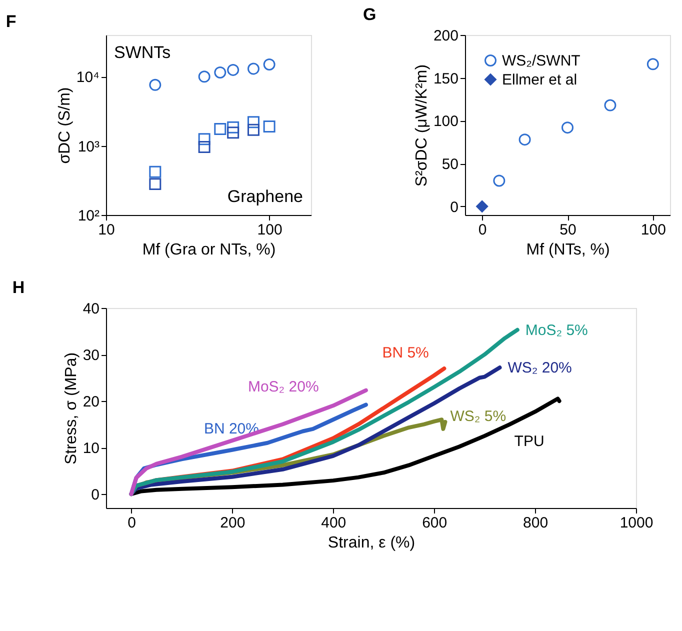  I want to click on x-tick-label: 400, so click(333, 523).